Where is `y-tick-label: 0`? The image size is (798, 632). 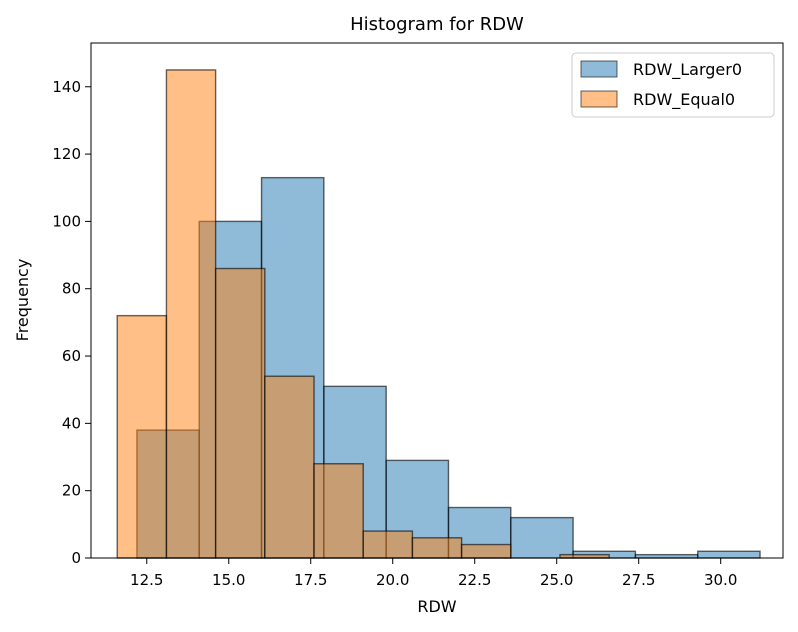 y-tick-label: 0 is located at coordinates (76, 558).